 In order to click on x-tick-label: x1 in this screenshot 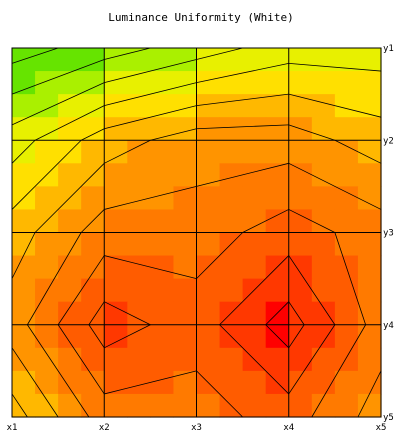, I will do `click(12, 428)`.